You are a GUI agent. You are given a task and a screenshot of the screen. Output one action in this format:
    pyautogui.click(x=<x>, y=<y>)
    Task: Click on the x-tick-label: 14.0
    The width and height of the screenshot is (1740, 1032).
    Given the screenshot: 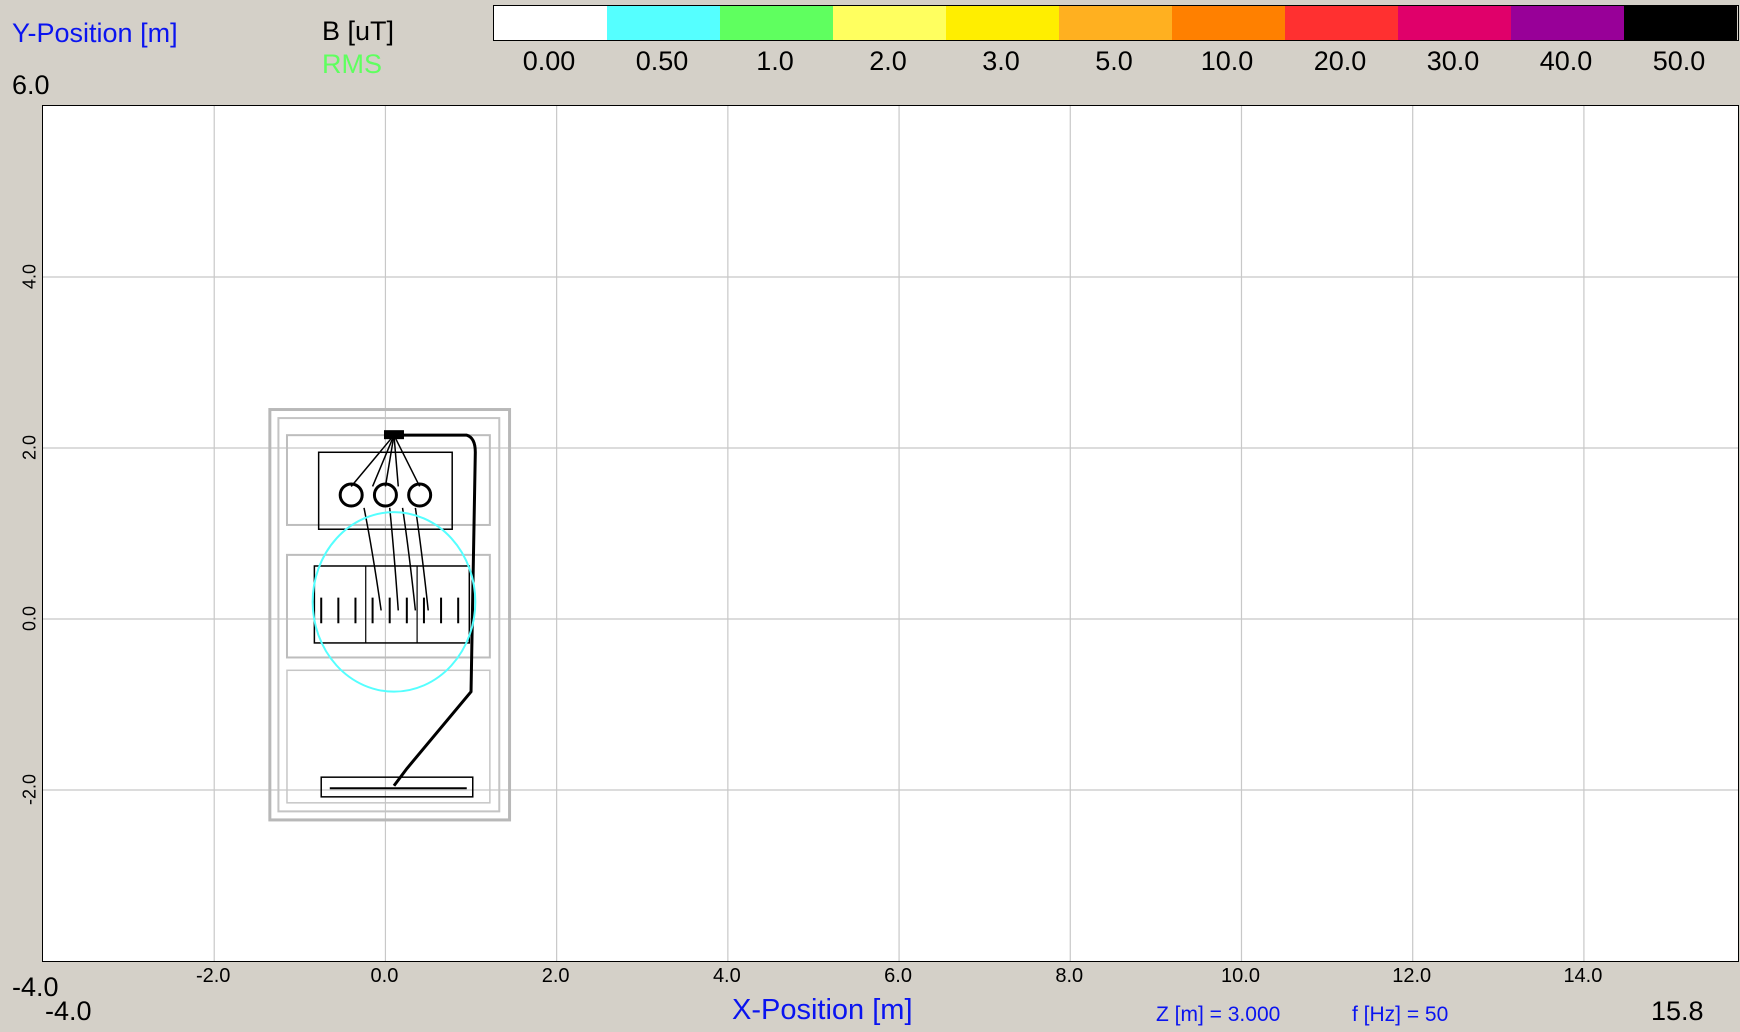 What is the action you would take?
    pyautogui.click(x=1583, y=976)
    